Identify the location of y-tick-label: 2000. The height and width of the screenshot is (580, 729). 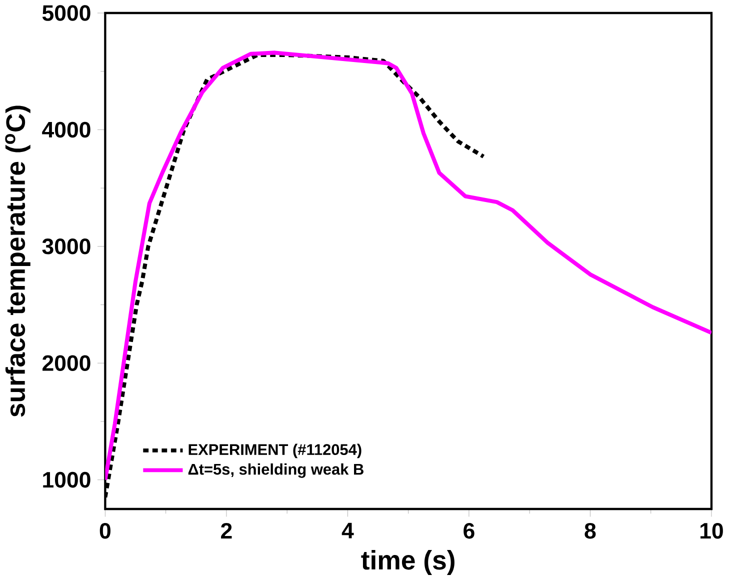
(66, 363).